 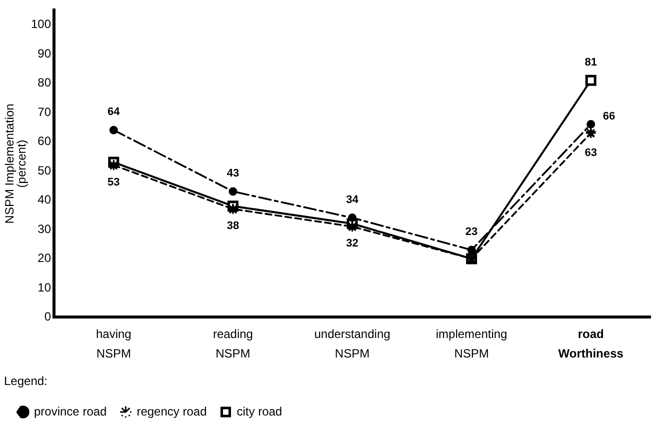 I want to click on x-tick-label: implementing NSPM, so click(x=472, y=343).